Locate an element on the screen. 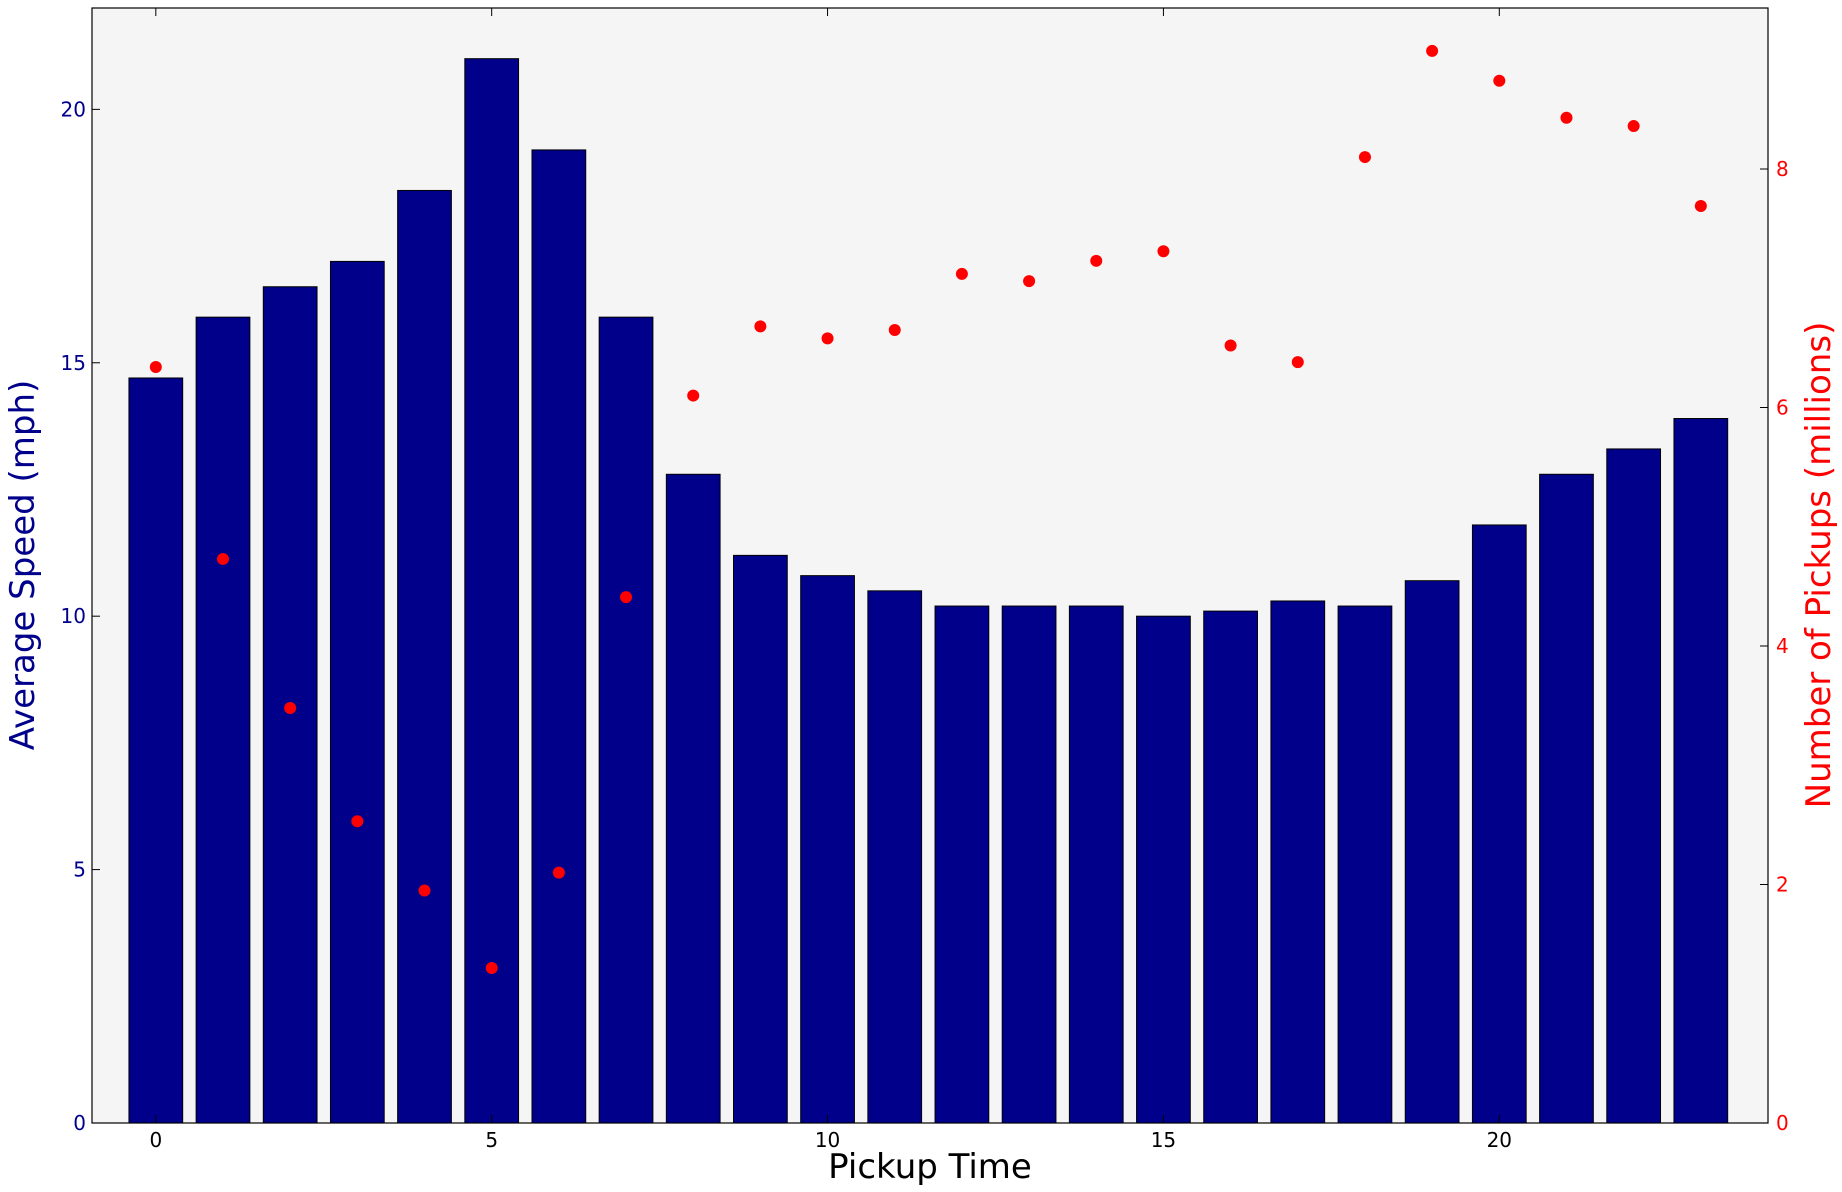 The image size is (1842, 1192). y2-tick-label: 8 is located at coordinates (1782, 169).